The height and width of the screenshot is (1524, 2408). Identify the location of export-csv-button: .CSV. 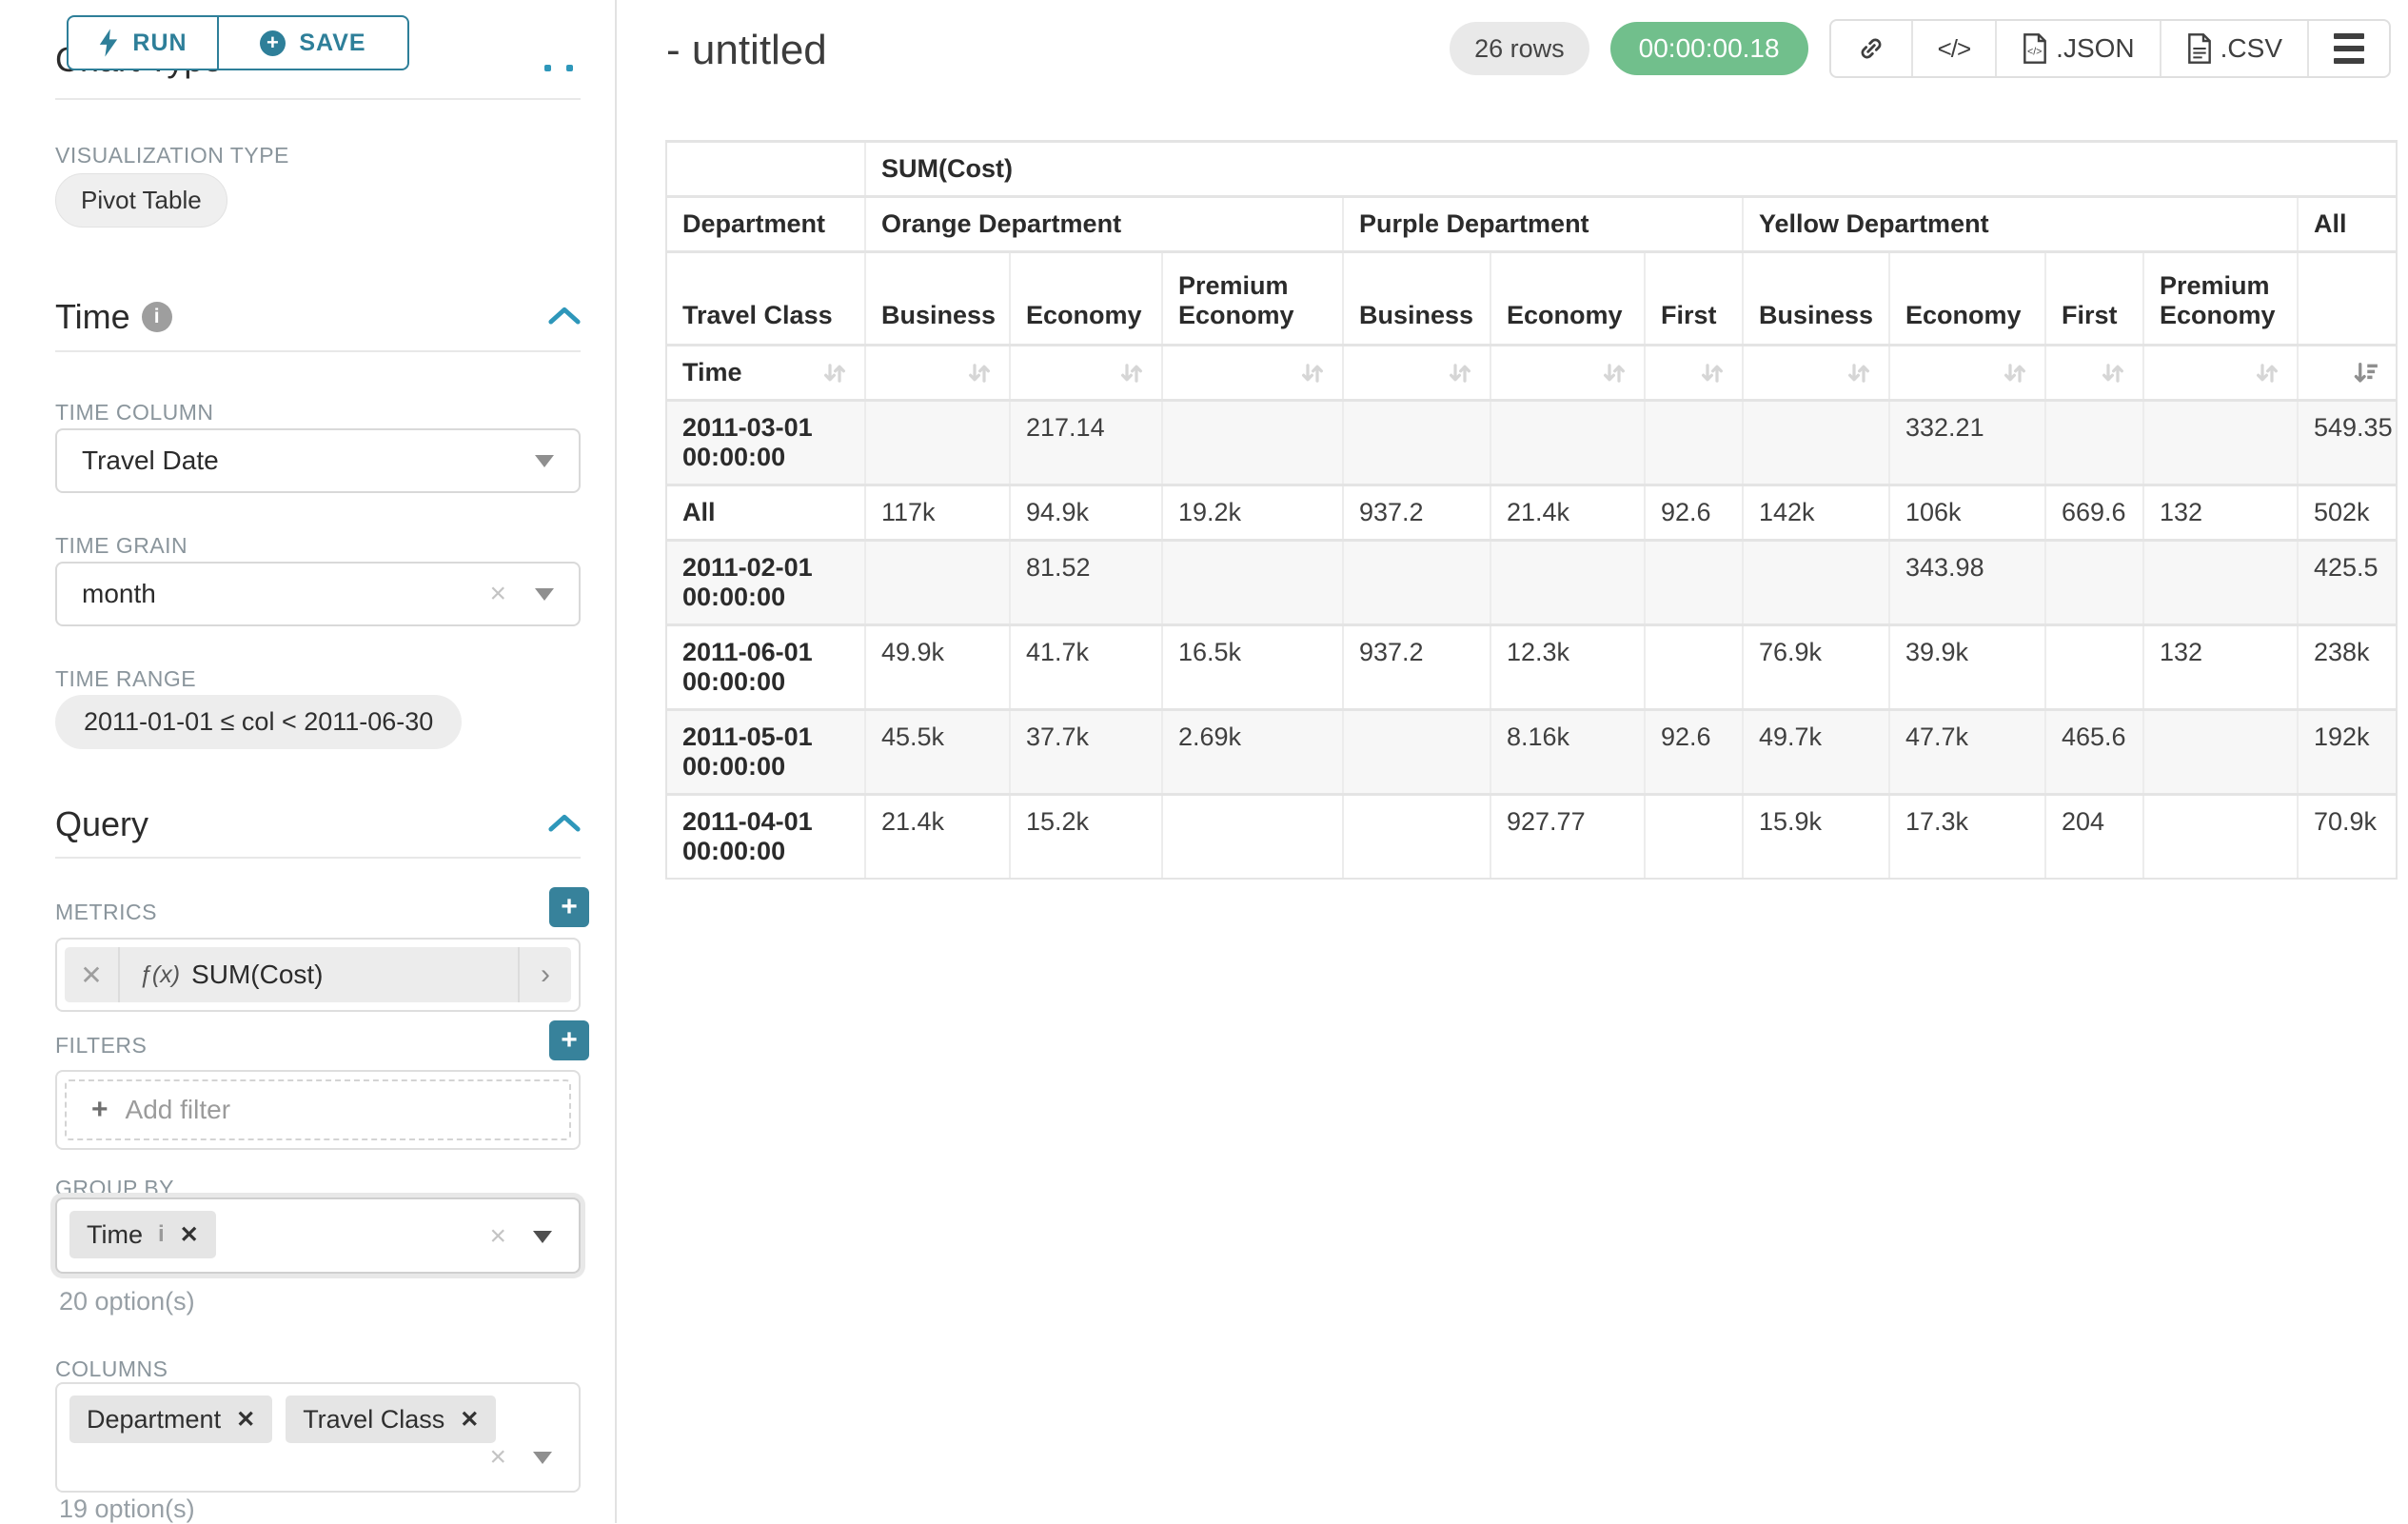
(2233, 49).